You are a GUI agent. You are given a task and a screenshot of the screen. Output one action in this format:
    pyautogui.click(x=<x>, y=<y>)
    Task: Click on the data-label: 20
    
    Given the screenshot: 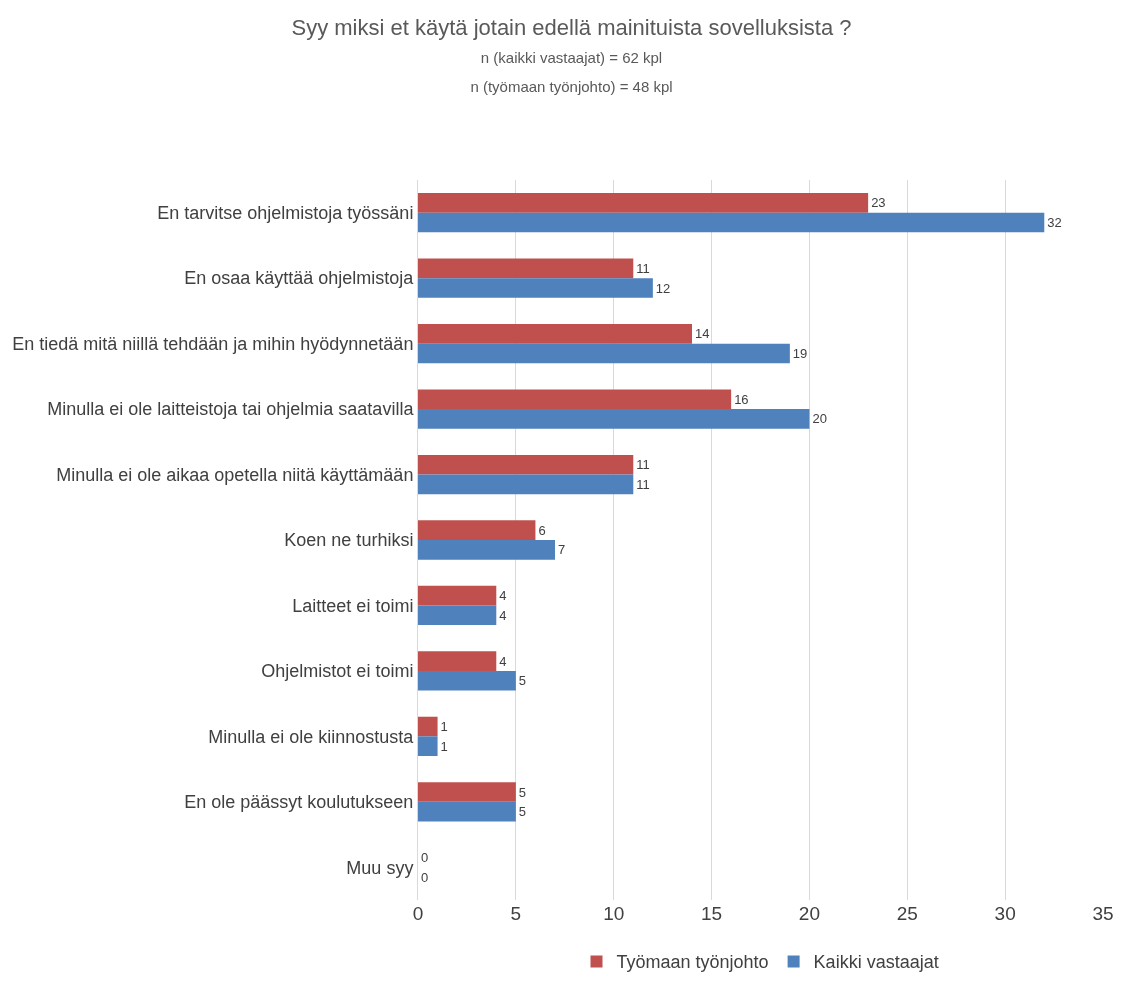 What is the action you would take?
    pyautogui.click(x=819, y=419)
    